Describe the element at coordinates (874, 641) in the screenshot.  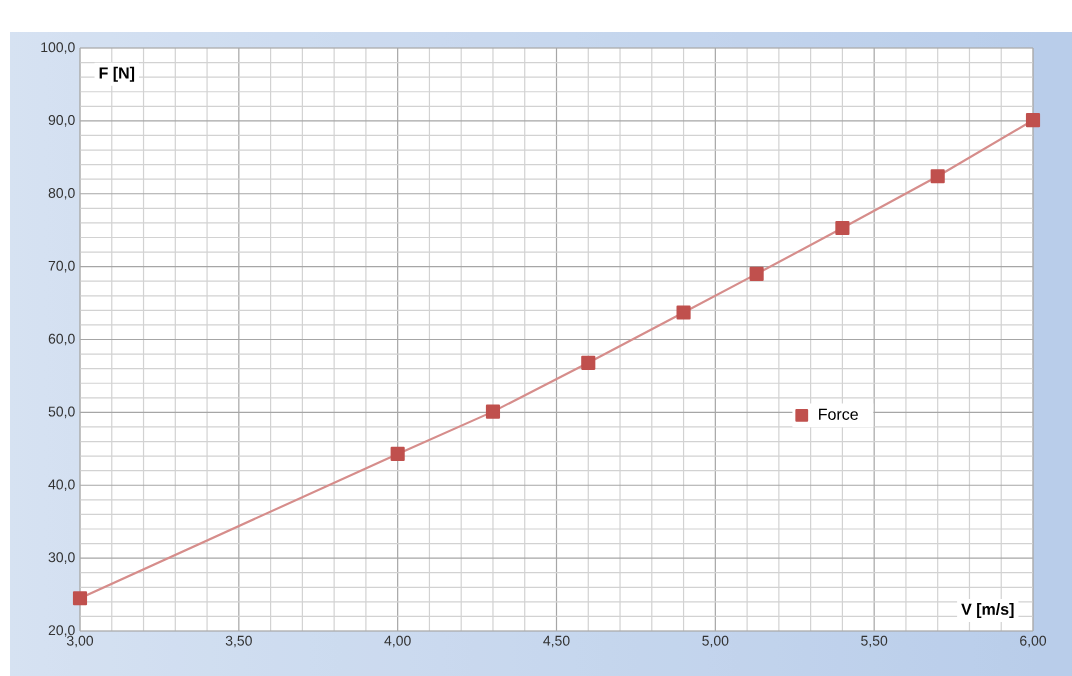
I see `x-tick-label: 5,50` at that location.